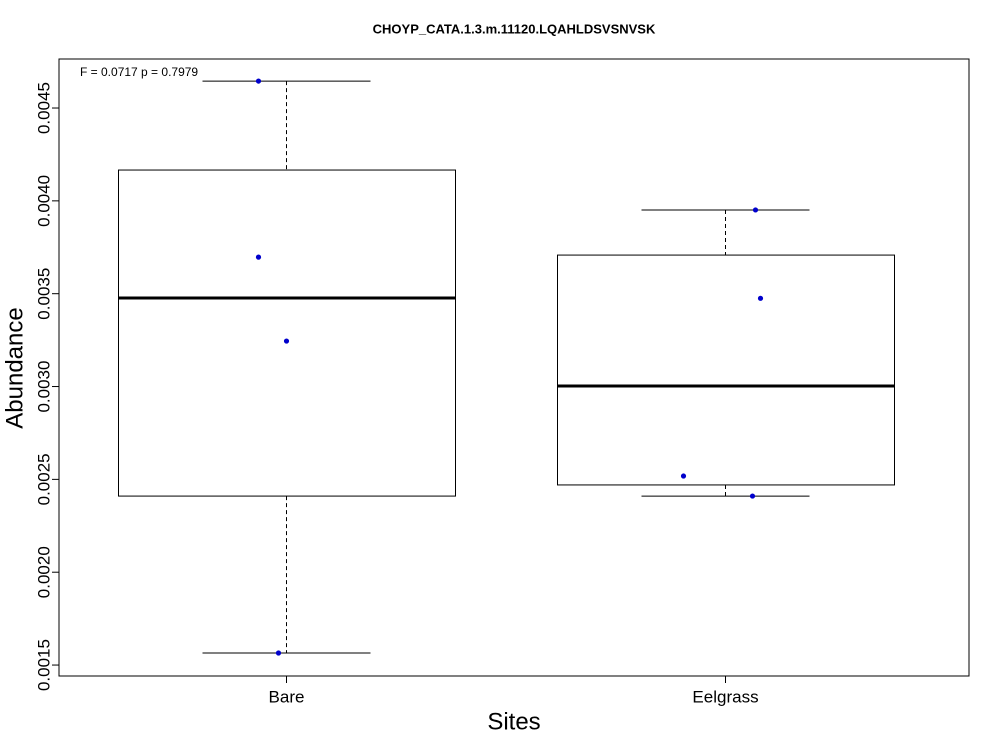 This screenshot has width=1000, height=750. Describe the element at coordinates (43, 201) in the screenshot. I see `y-tick-label: 0.0040` at that location.